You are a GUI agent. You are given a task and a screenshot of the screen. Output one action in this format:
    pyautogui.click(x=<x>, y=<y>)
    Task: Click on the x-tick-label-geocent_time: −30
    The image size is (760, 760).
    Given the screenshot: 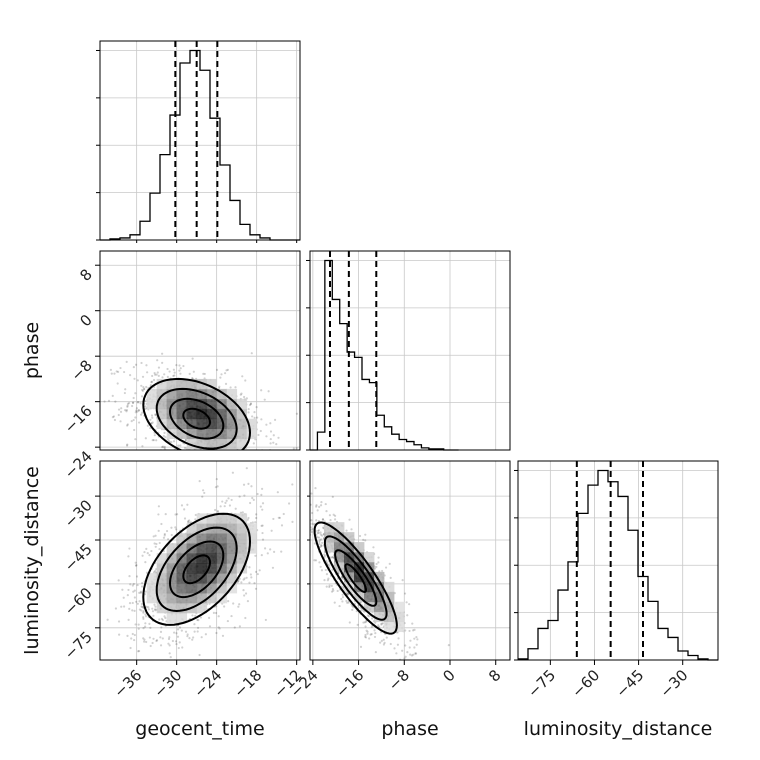 What is the action you would take?
    pyautogui.click(x=167, y=683)
    